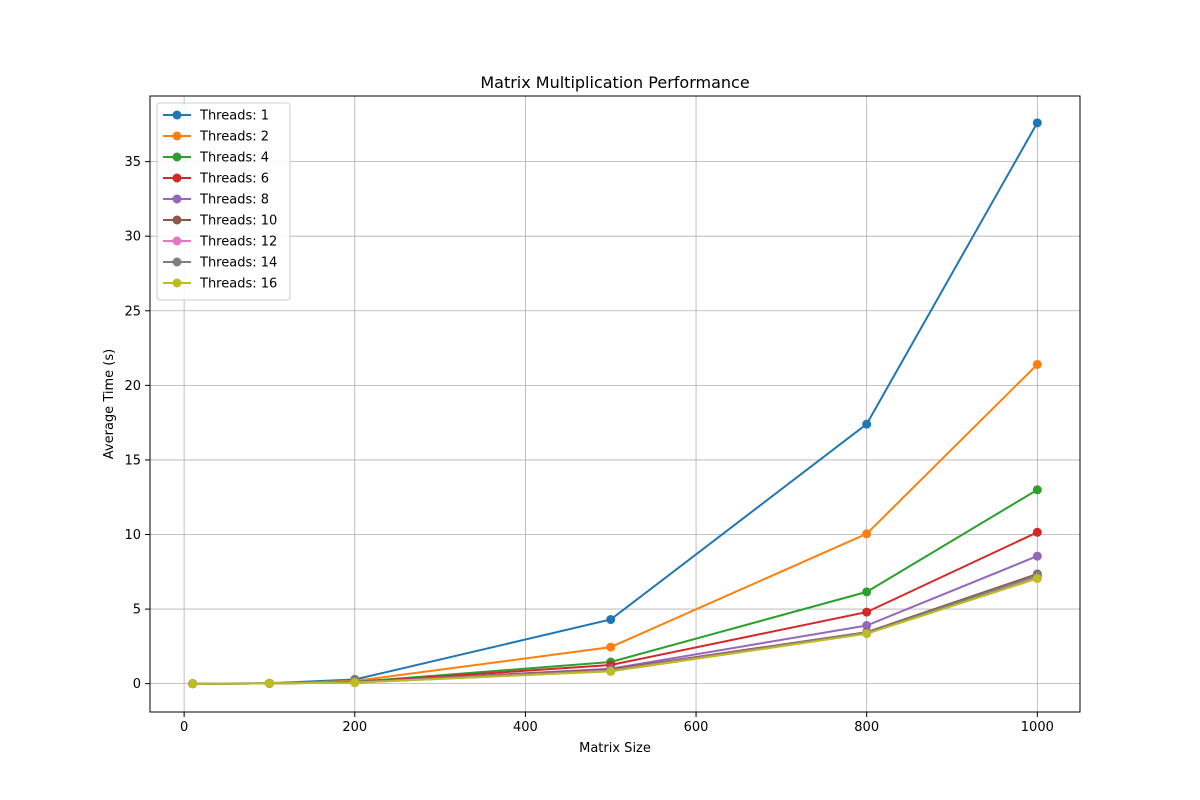 This screenshot has height=800, width=1200. I want to click on x-axis-title: Matrix Size, so click(615, 748).